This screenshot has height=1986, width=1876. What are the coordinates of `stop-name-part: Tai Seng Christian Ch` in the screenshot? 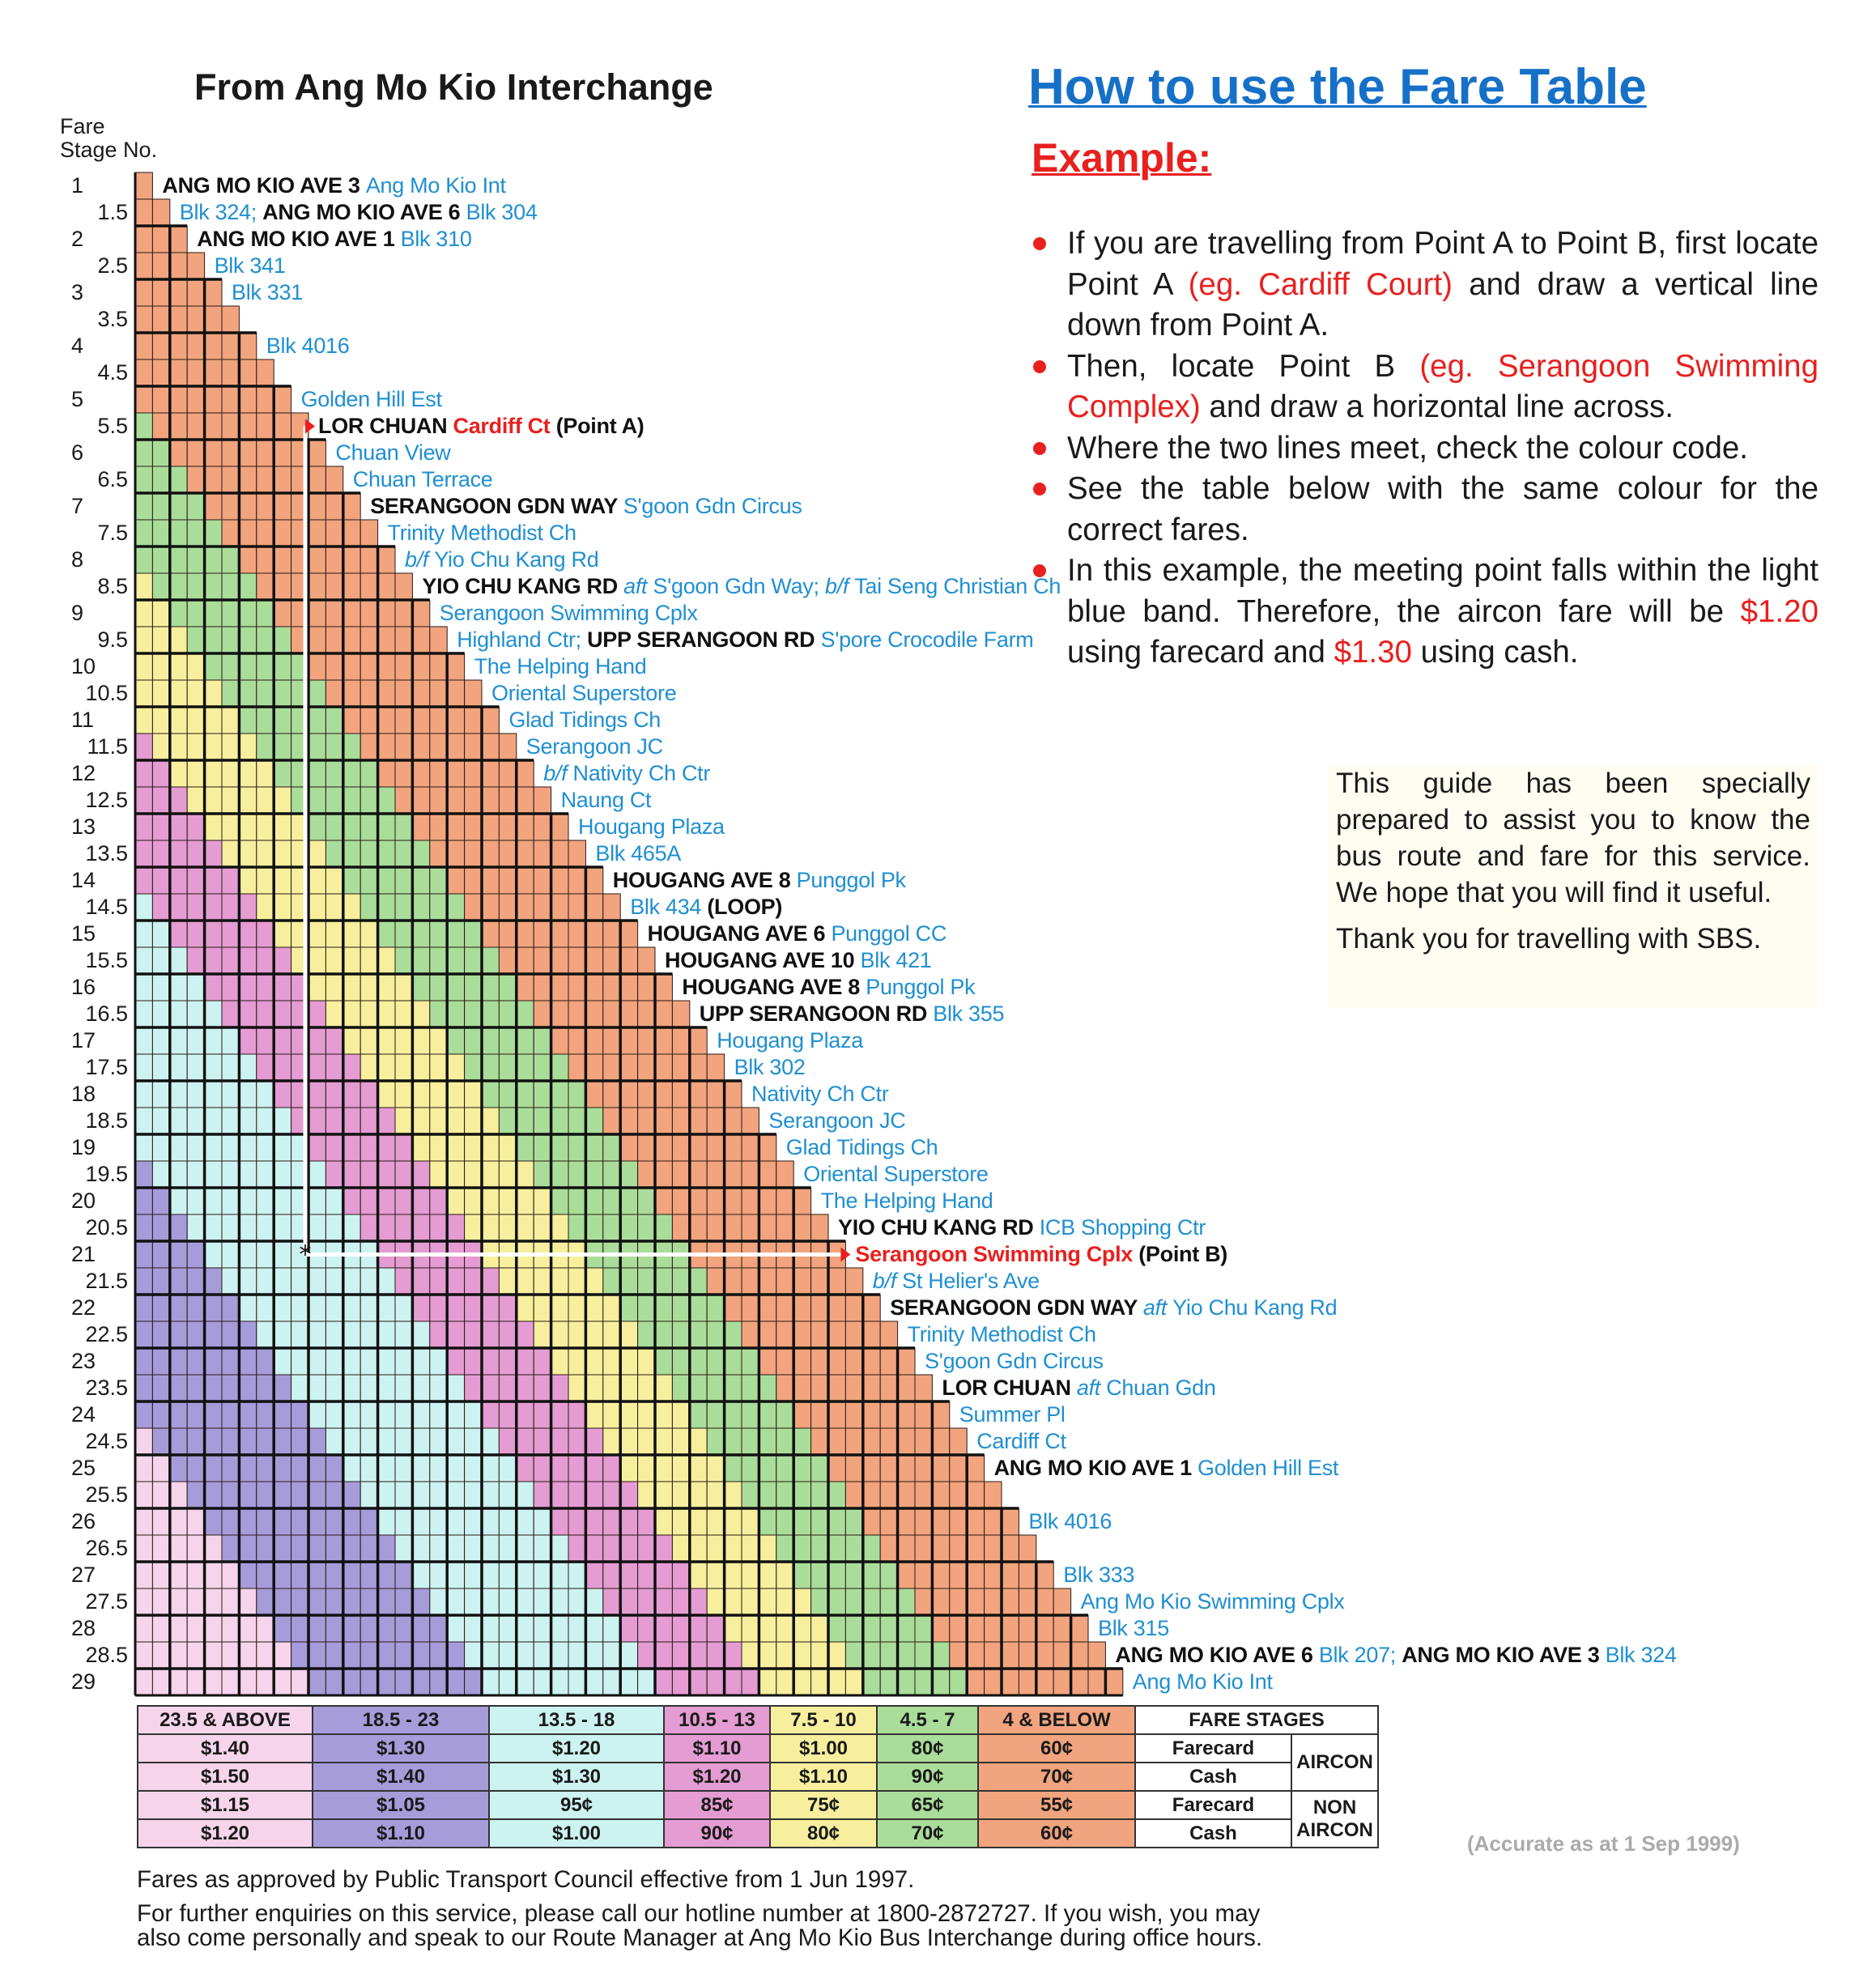 It's located at (957, 586).